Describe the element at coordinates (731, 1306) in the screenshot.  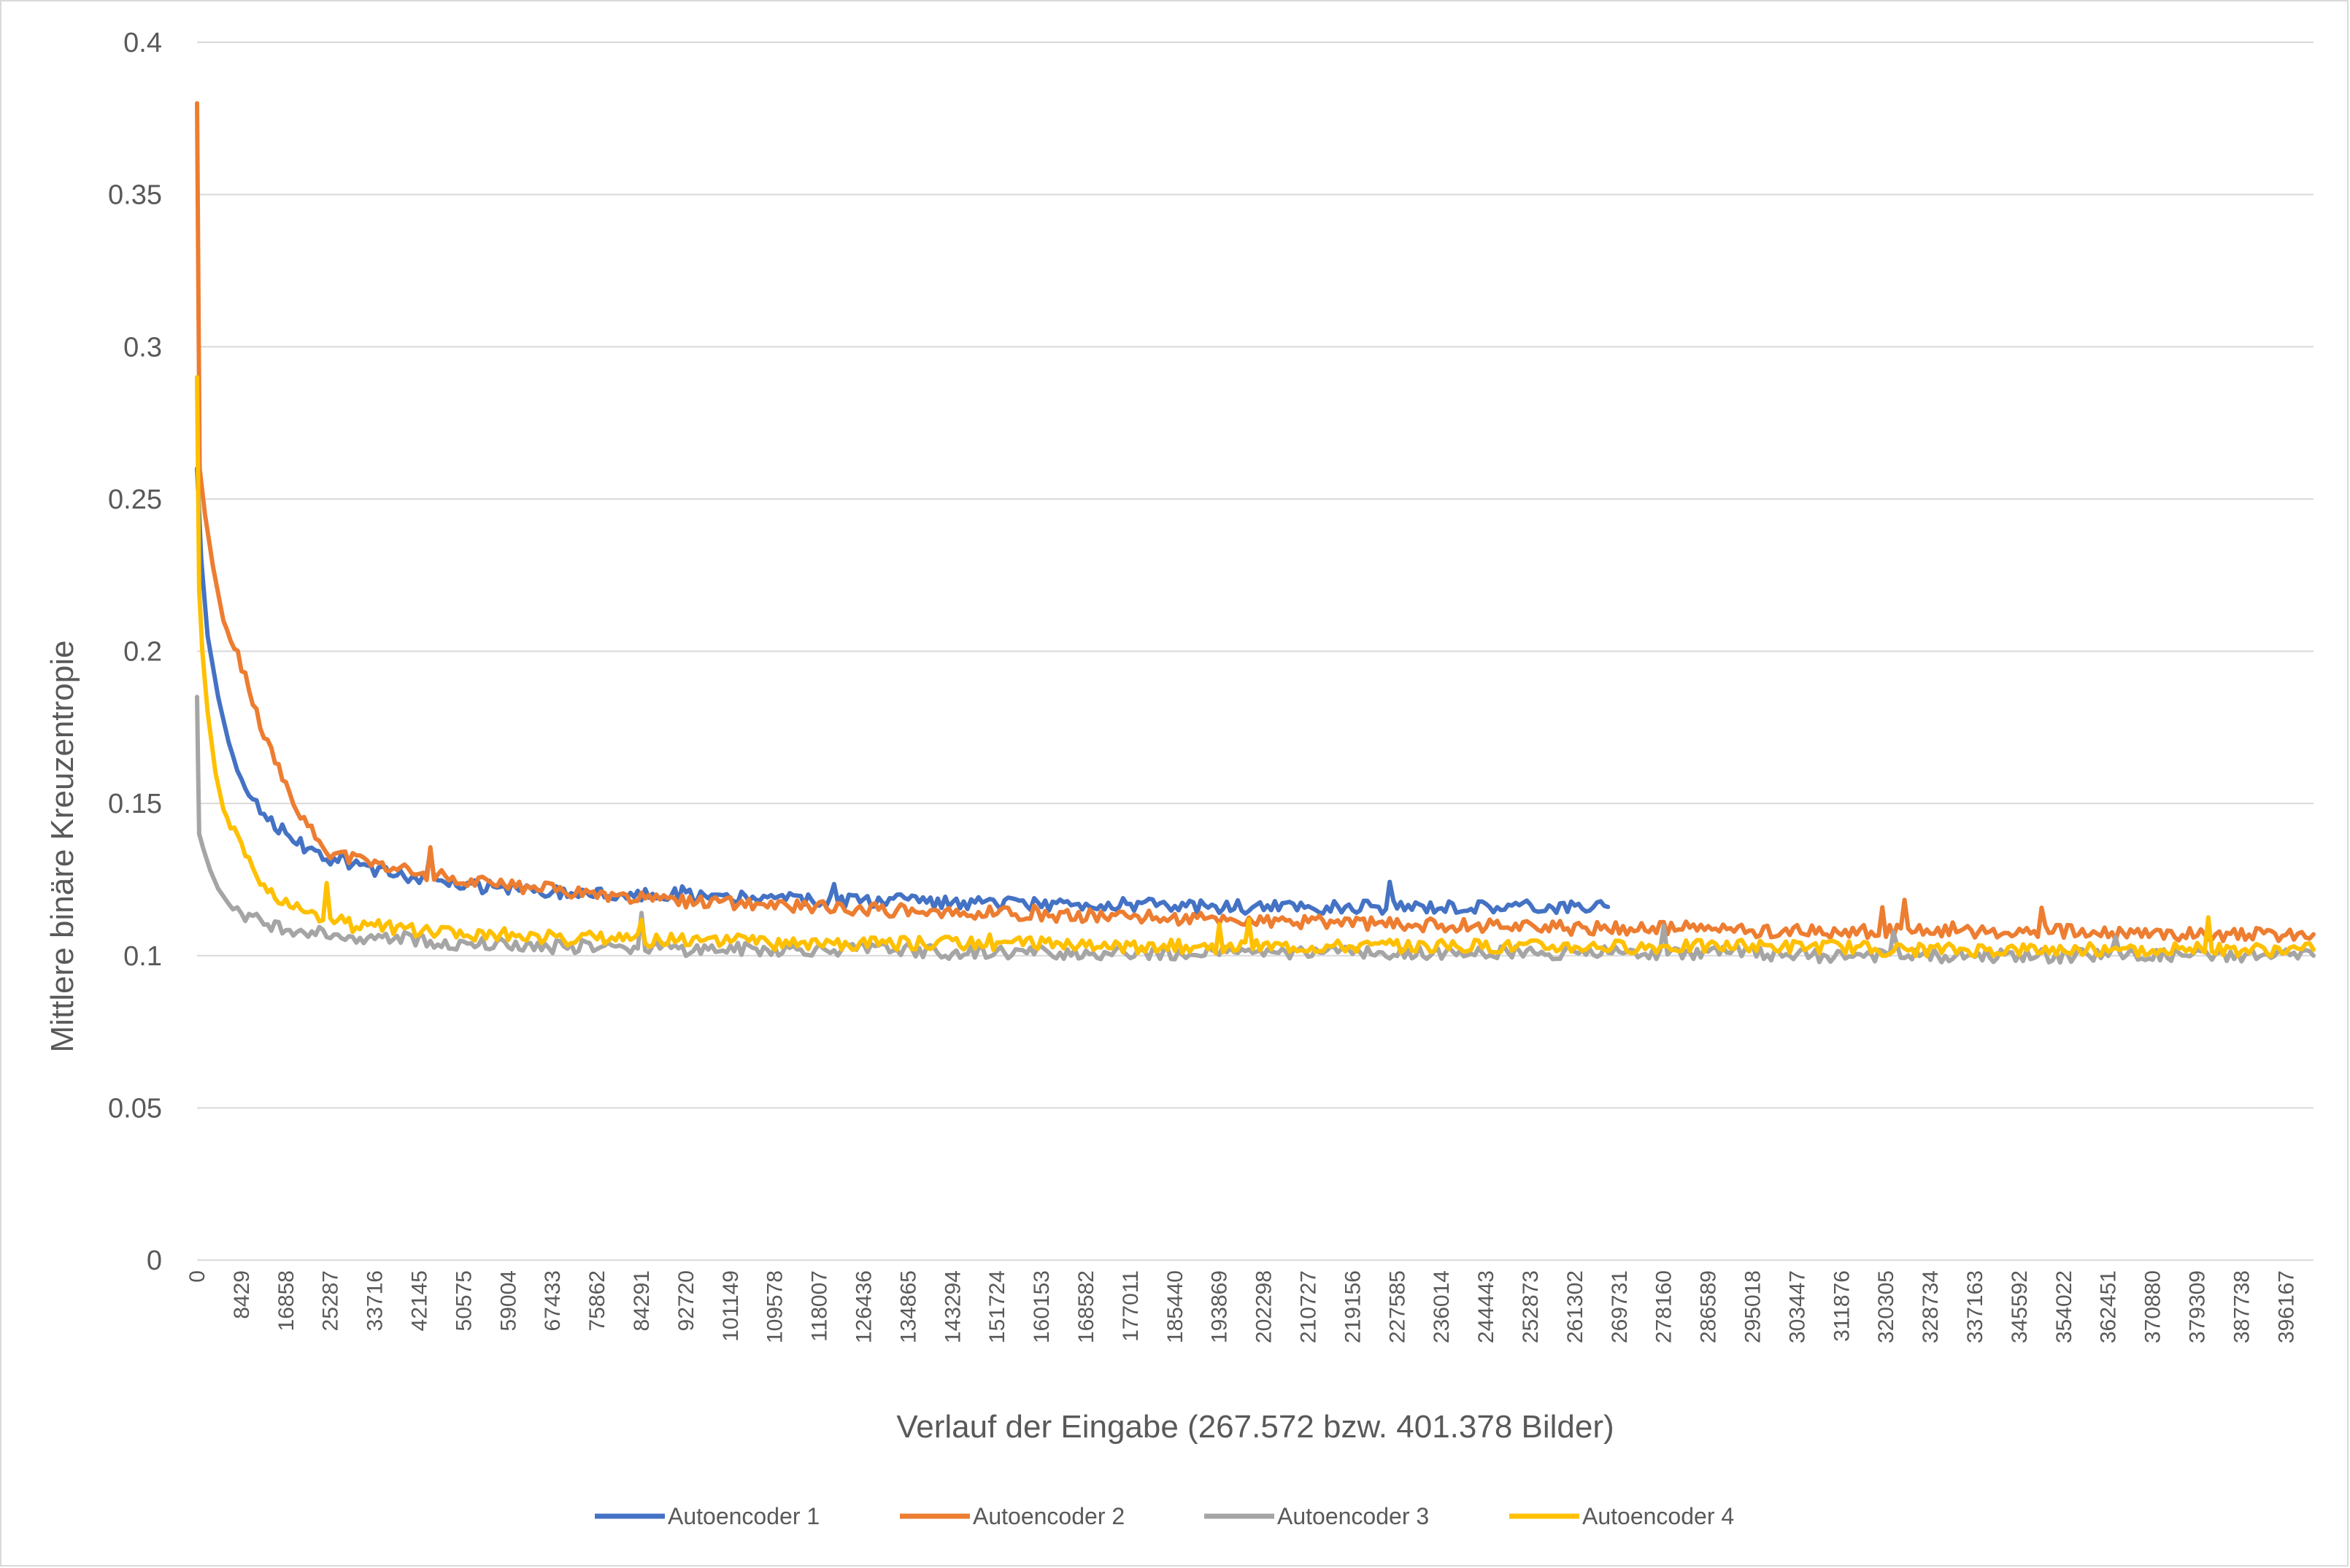
I see `x-tick-label: 101149` at that location.